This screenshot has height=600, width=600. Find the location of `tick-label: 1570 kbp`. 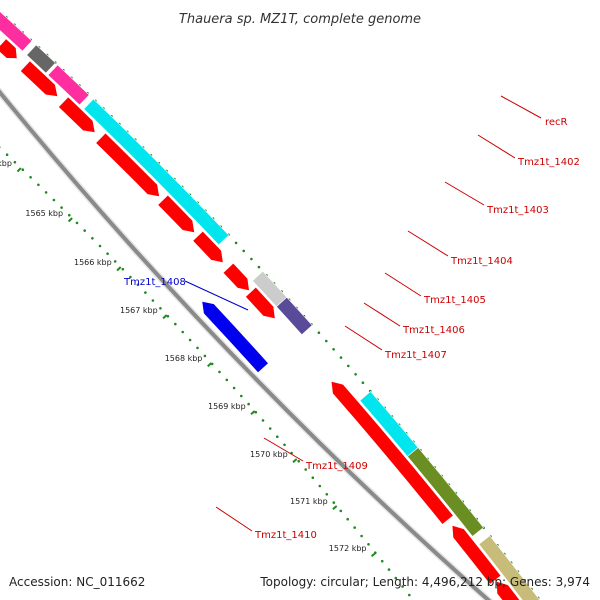

tick-label: 1570 kbp is located at coordinates (269, 454).